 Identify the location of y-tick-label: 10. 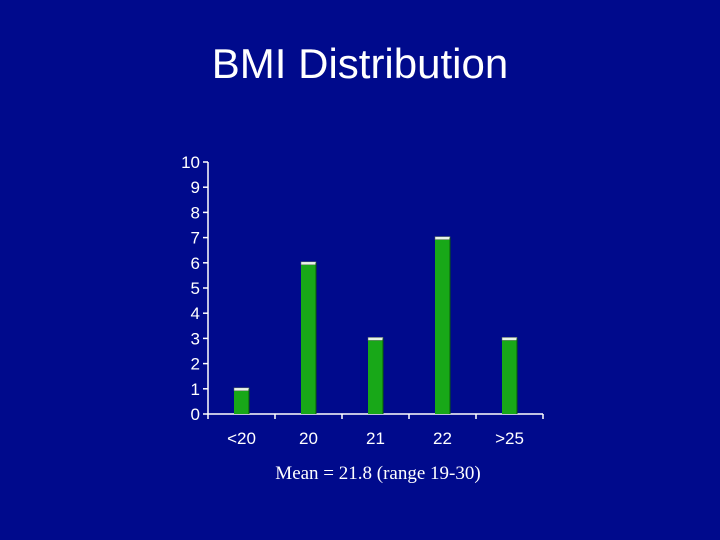
(190, 162).